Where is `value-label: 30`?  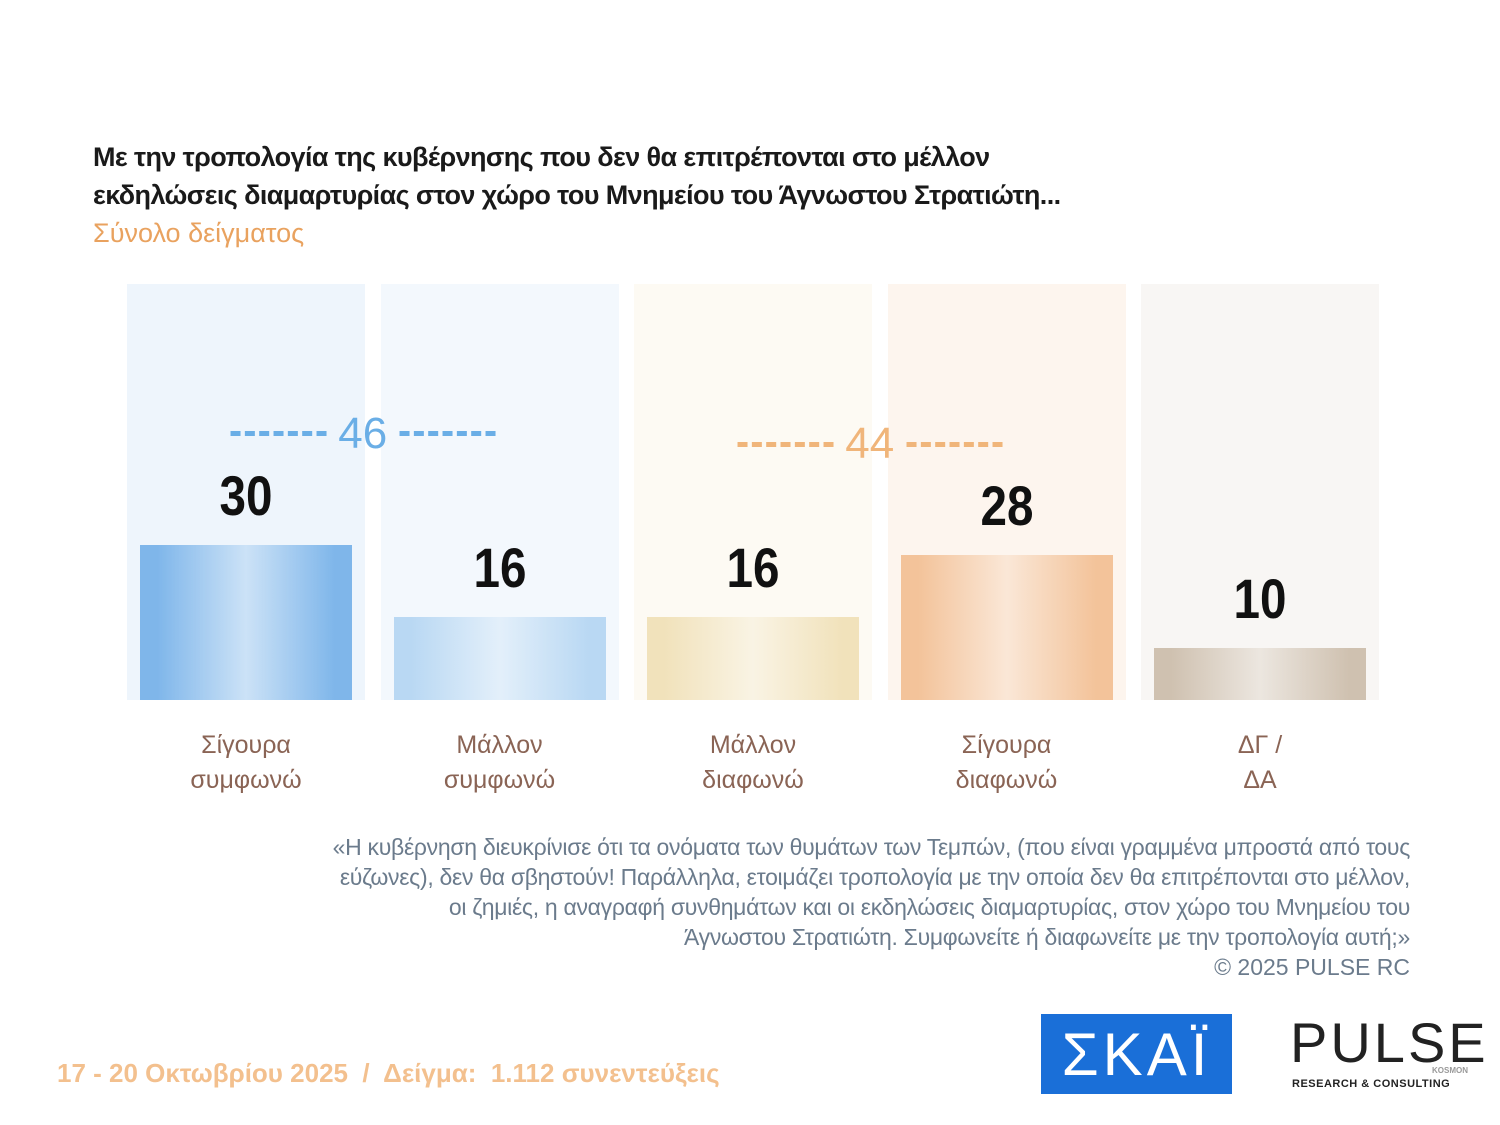
value-label: 30 is located at coordinates (246, 495).